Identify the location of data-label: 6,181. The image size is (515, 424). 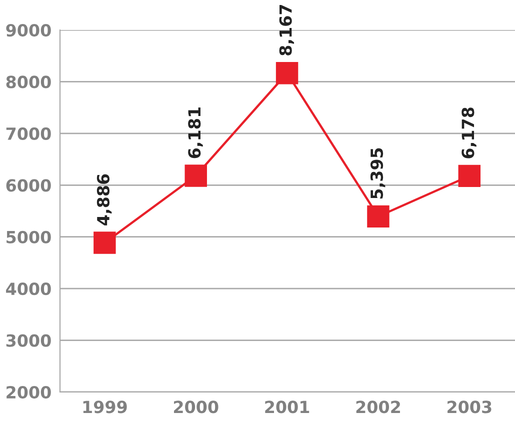
(195, 133).